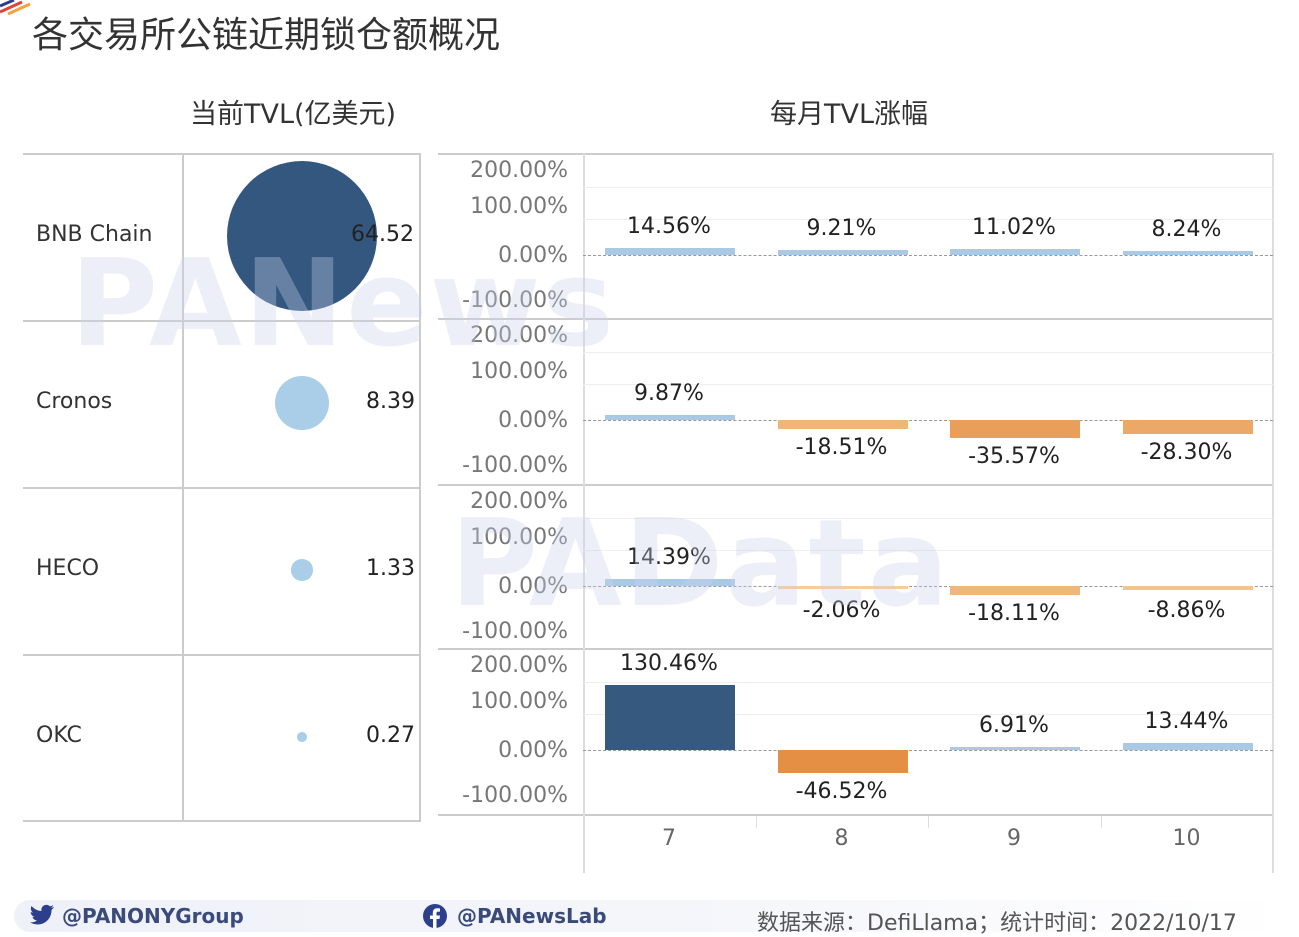  I want to click on table-border, so click(420, 487).